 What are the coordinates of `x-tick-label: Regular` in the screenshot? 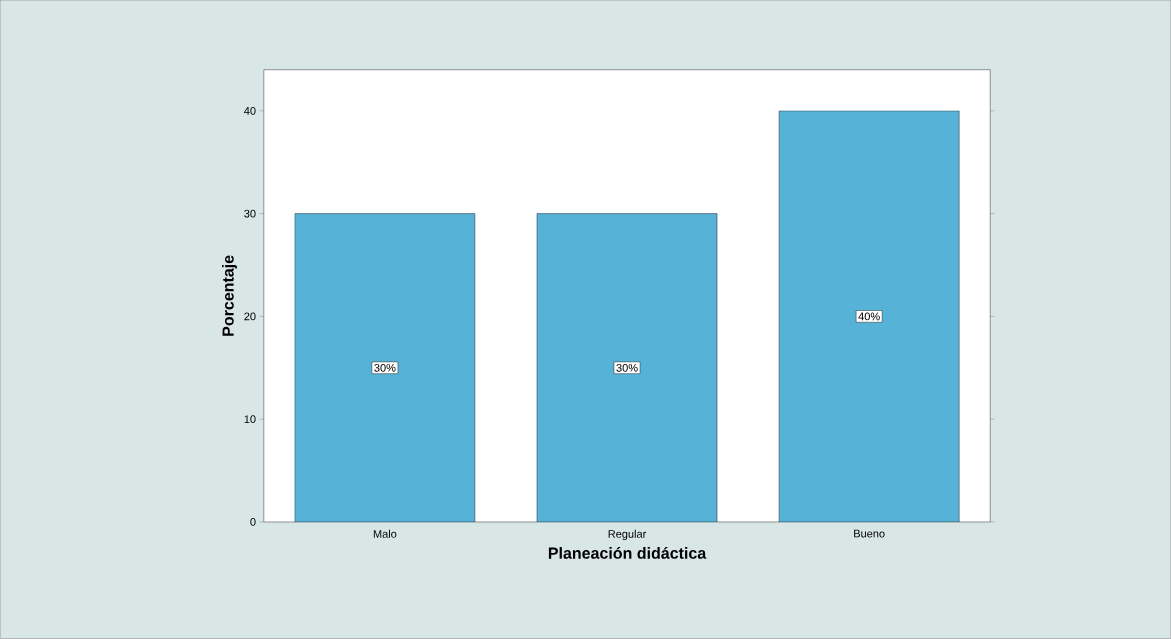 It's located at (627, 535).